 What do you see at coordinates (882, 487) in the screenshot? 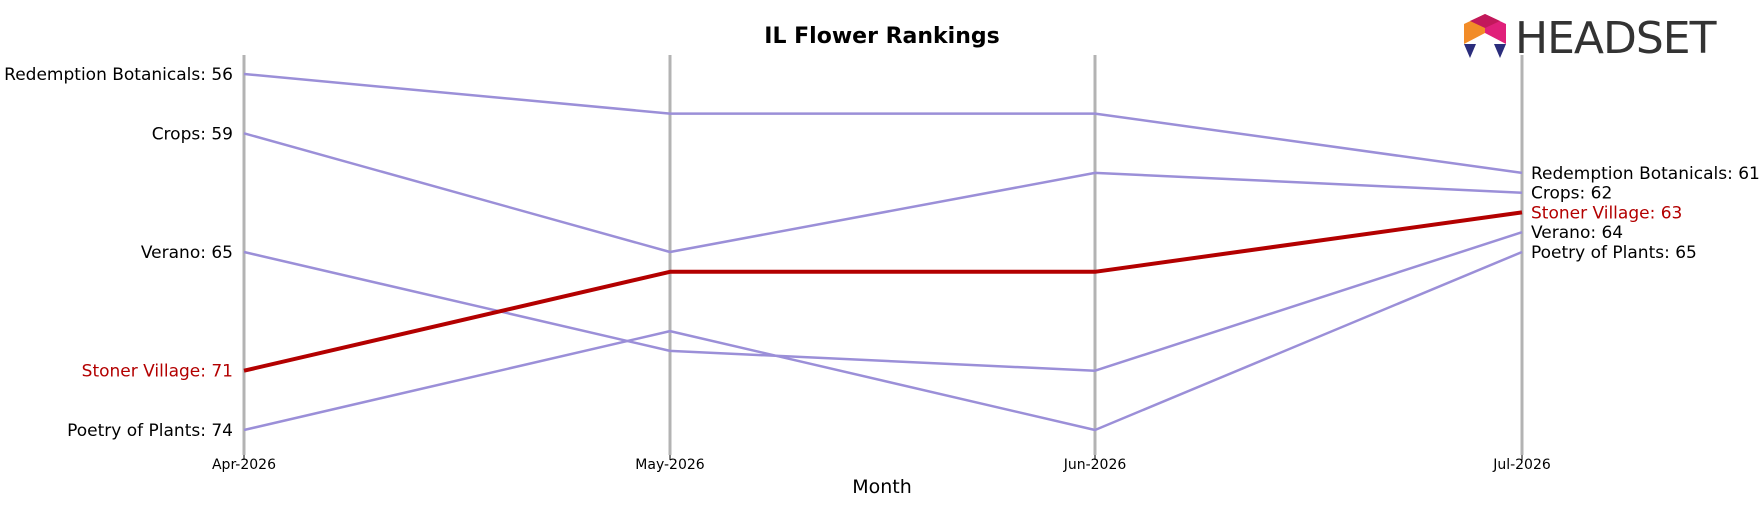
I see `x-axis-label: Month` at bounding box center [882, 487].